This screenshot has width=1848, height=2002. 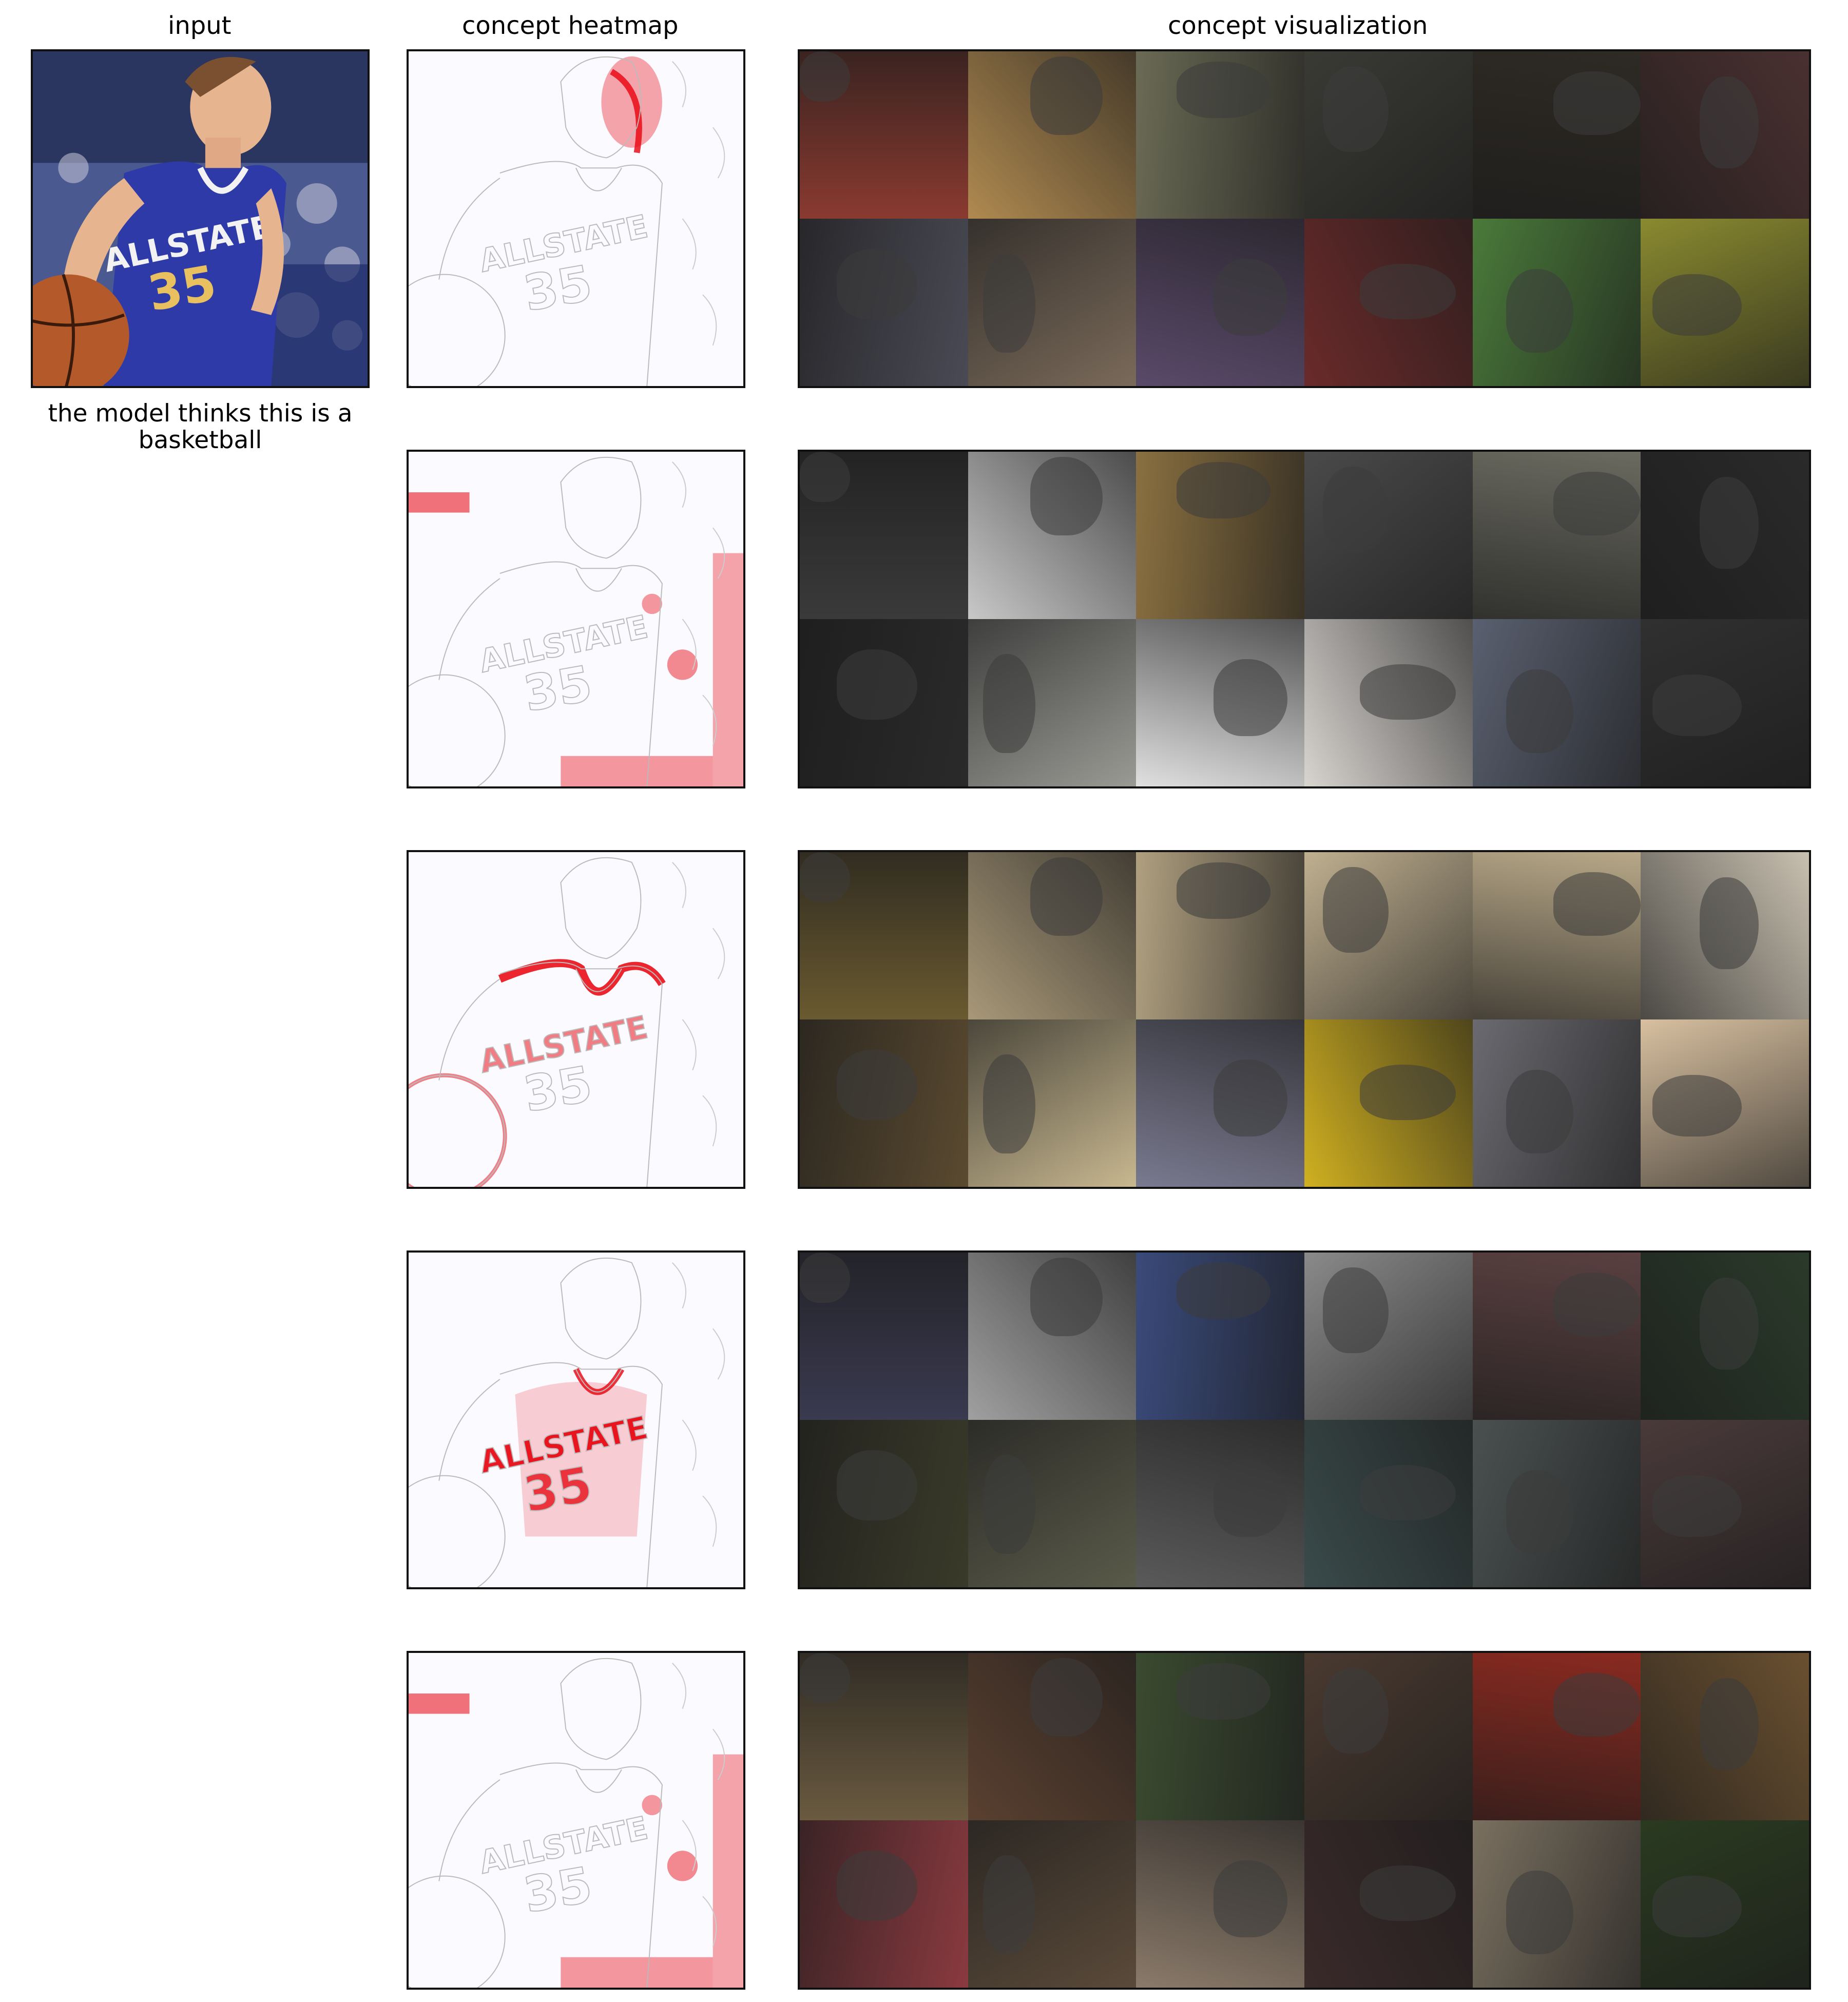 What do you see at coordinates (576, 1820) in the screenshot?
I see `concept-heatmap-mushrooms-forest-floor: ALLSTATE 35` at bounding box center [576, 1820].